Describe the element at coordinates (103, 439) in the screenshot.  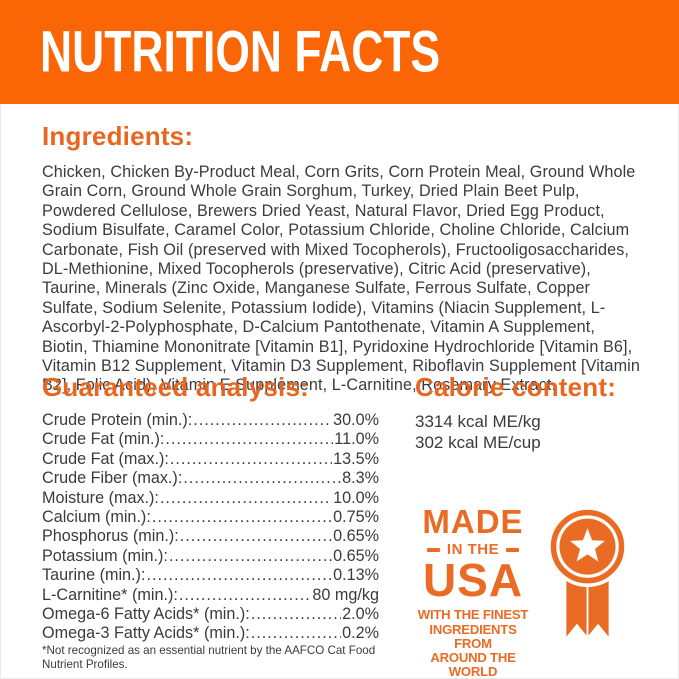
I see `analysis-label: Crude Fat (min.):` at that location.